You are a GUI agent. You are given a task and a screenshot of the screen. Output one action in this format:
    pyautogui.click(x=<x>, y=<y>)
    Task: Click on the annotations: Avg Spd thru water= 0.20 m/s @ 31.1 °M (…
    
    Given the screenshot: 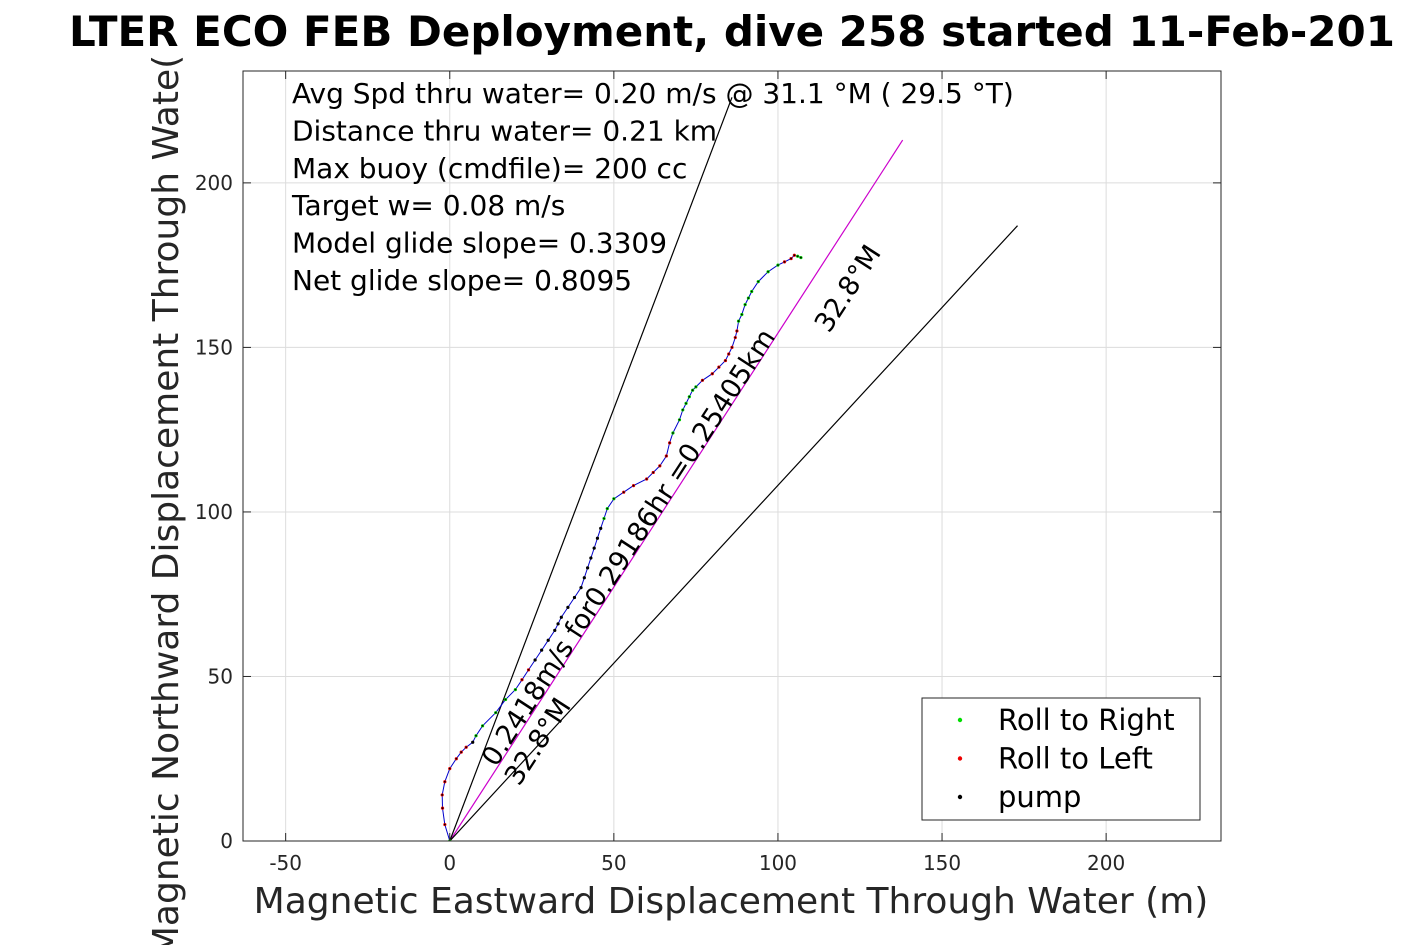 What is the action you would take?
    pyautogui.click(x=652, y=187)
    